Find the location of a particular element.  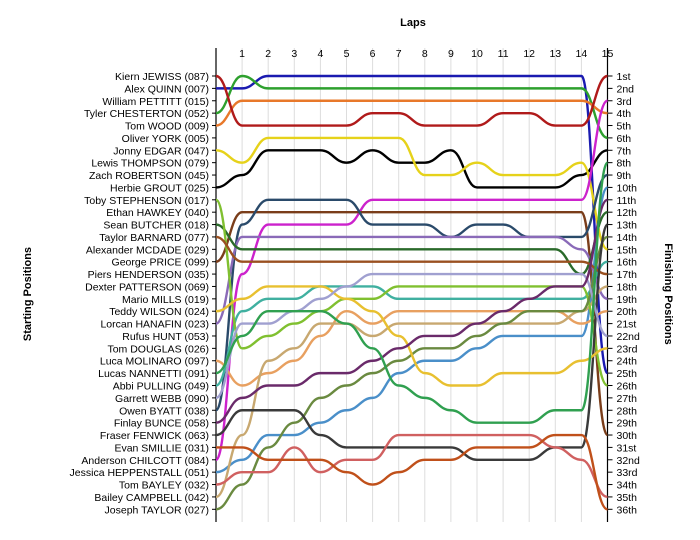

lap-tick-label: 8 is located at coordinates (425, 54).